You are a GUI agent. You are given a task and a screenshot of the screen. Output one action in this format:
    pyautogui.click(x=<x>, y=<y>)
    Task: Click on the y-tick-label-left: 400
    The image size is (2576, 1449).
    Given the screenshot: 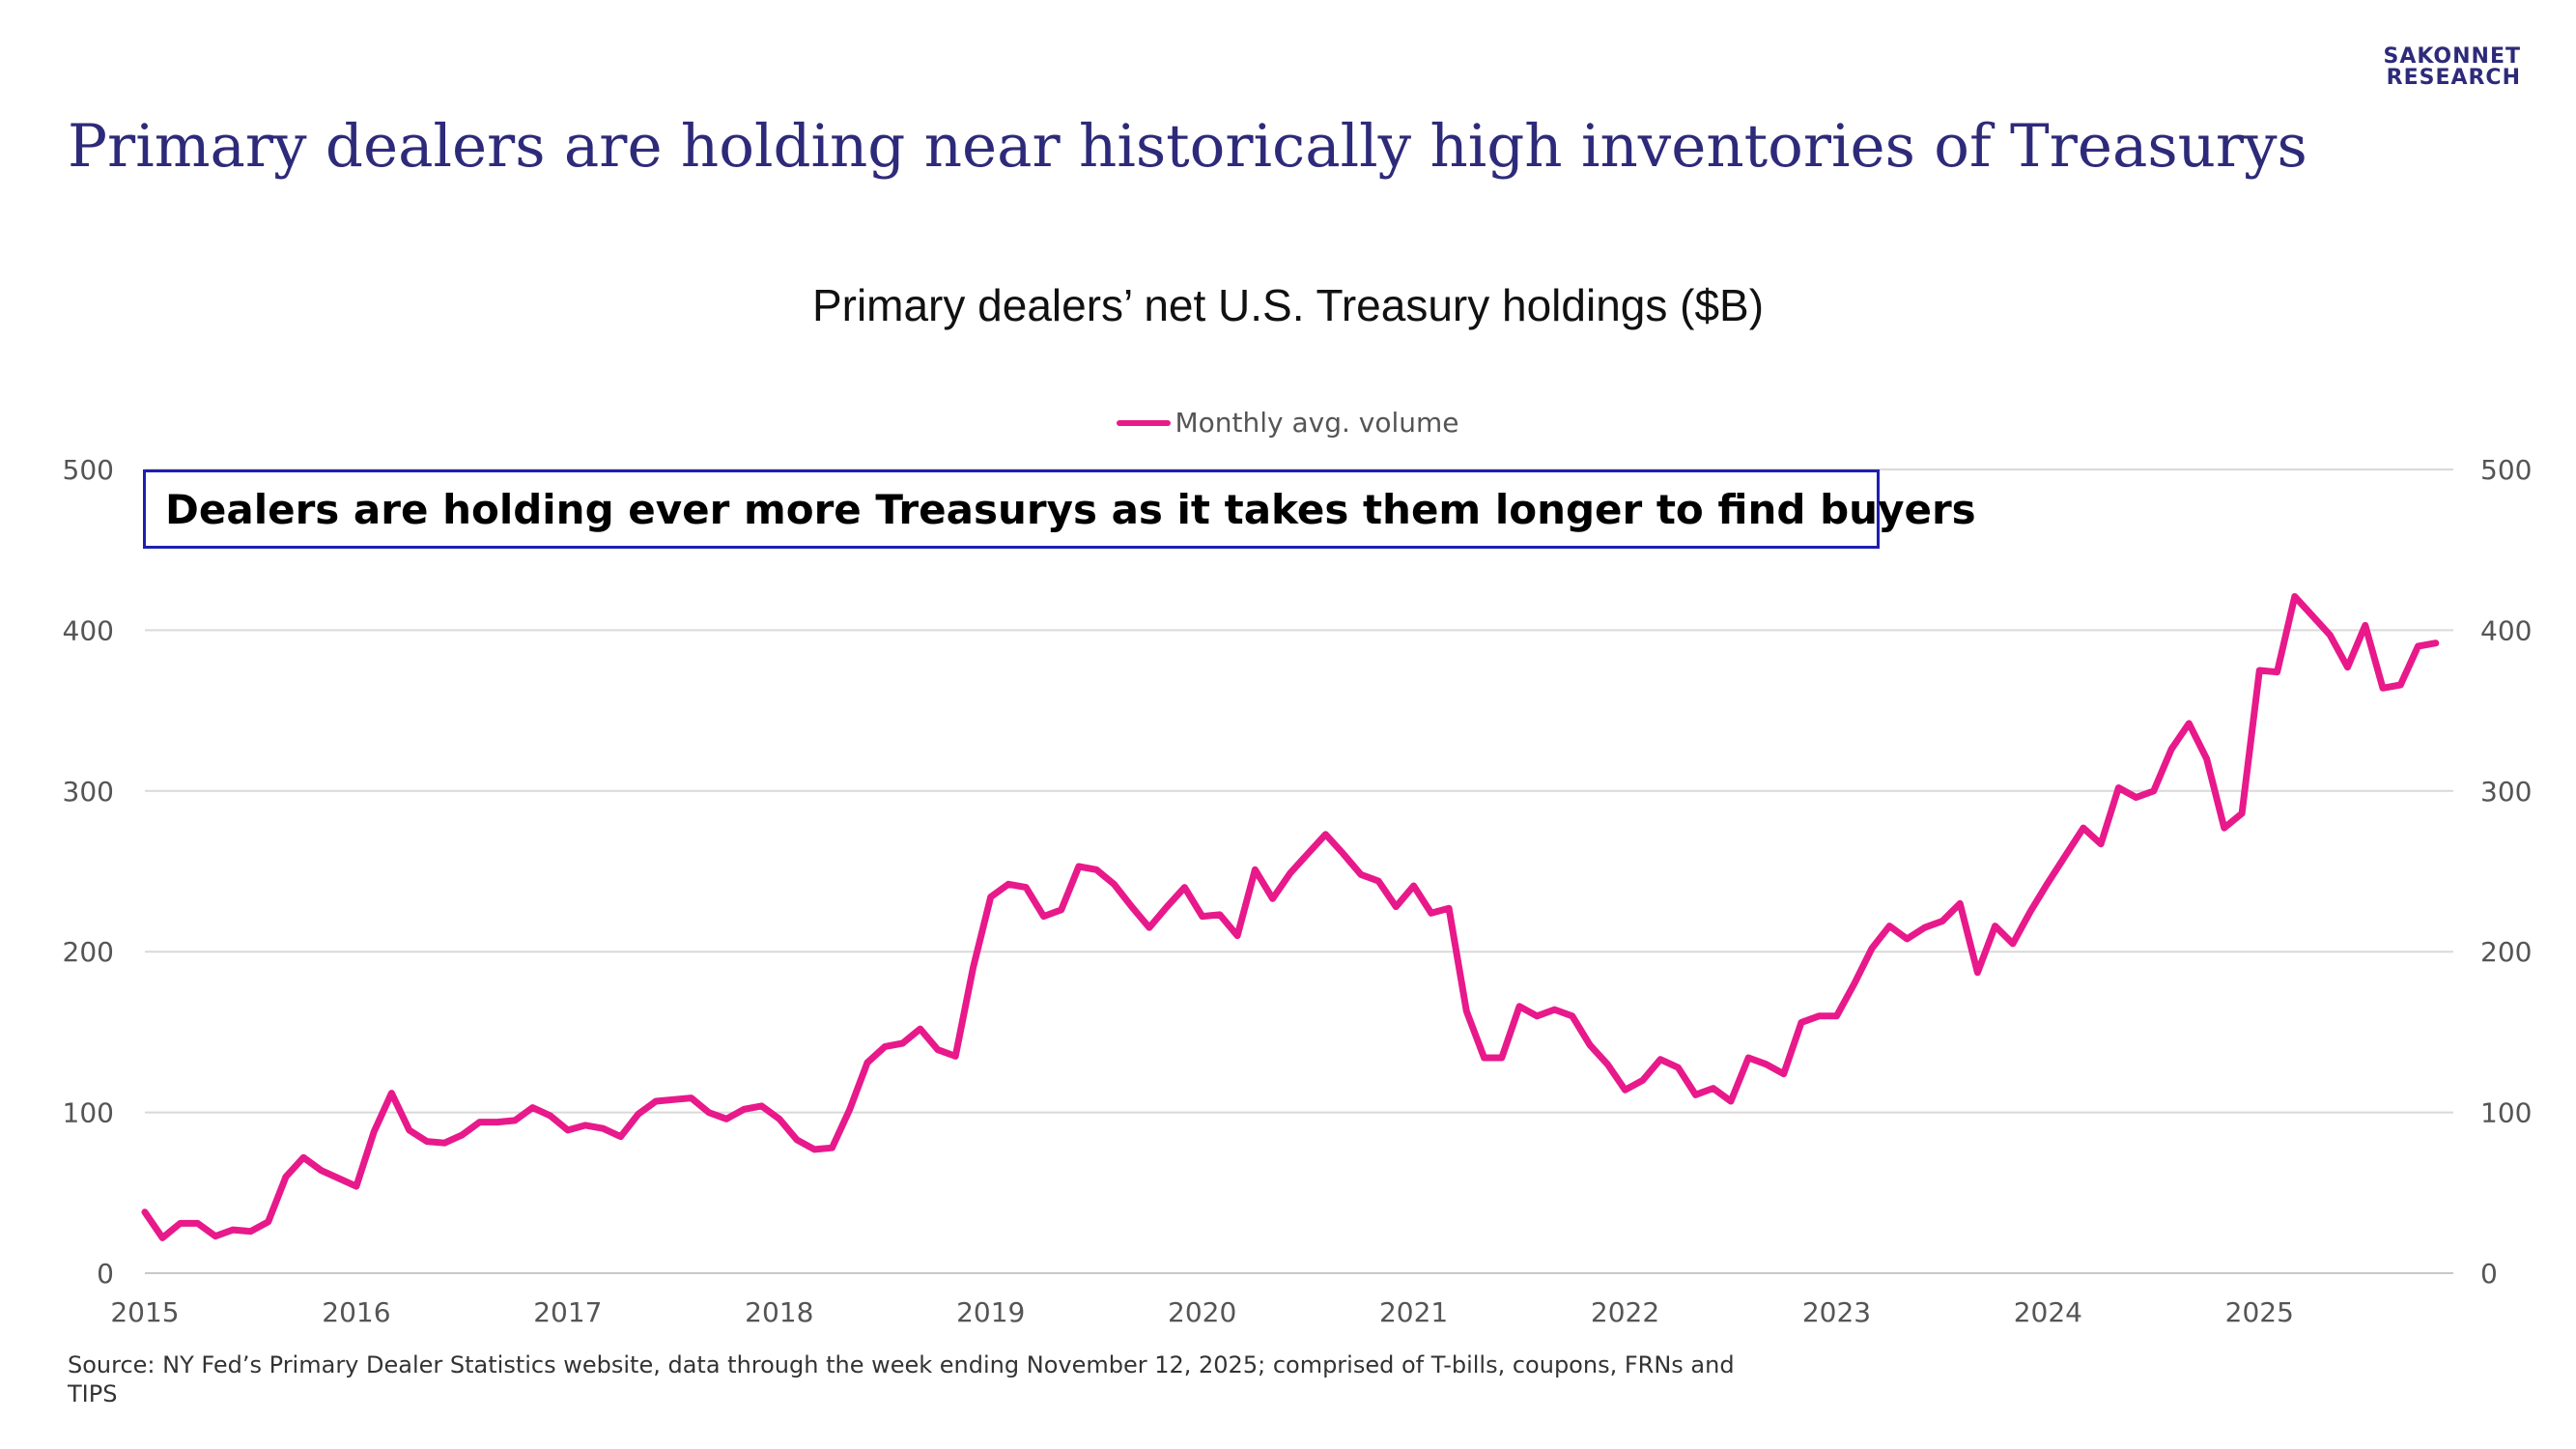 What is the action you would take?
    pyautogui.click(x=88, y=630)
    